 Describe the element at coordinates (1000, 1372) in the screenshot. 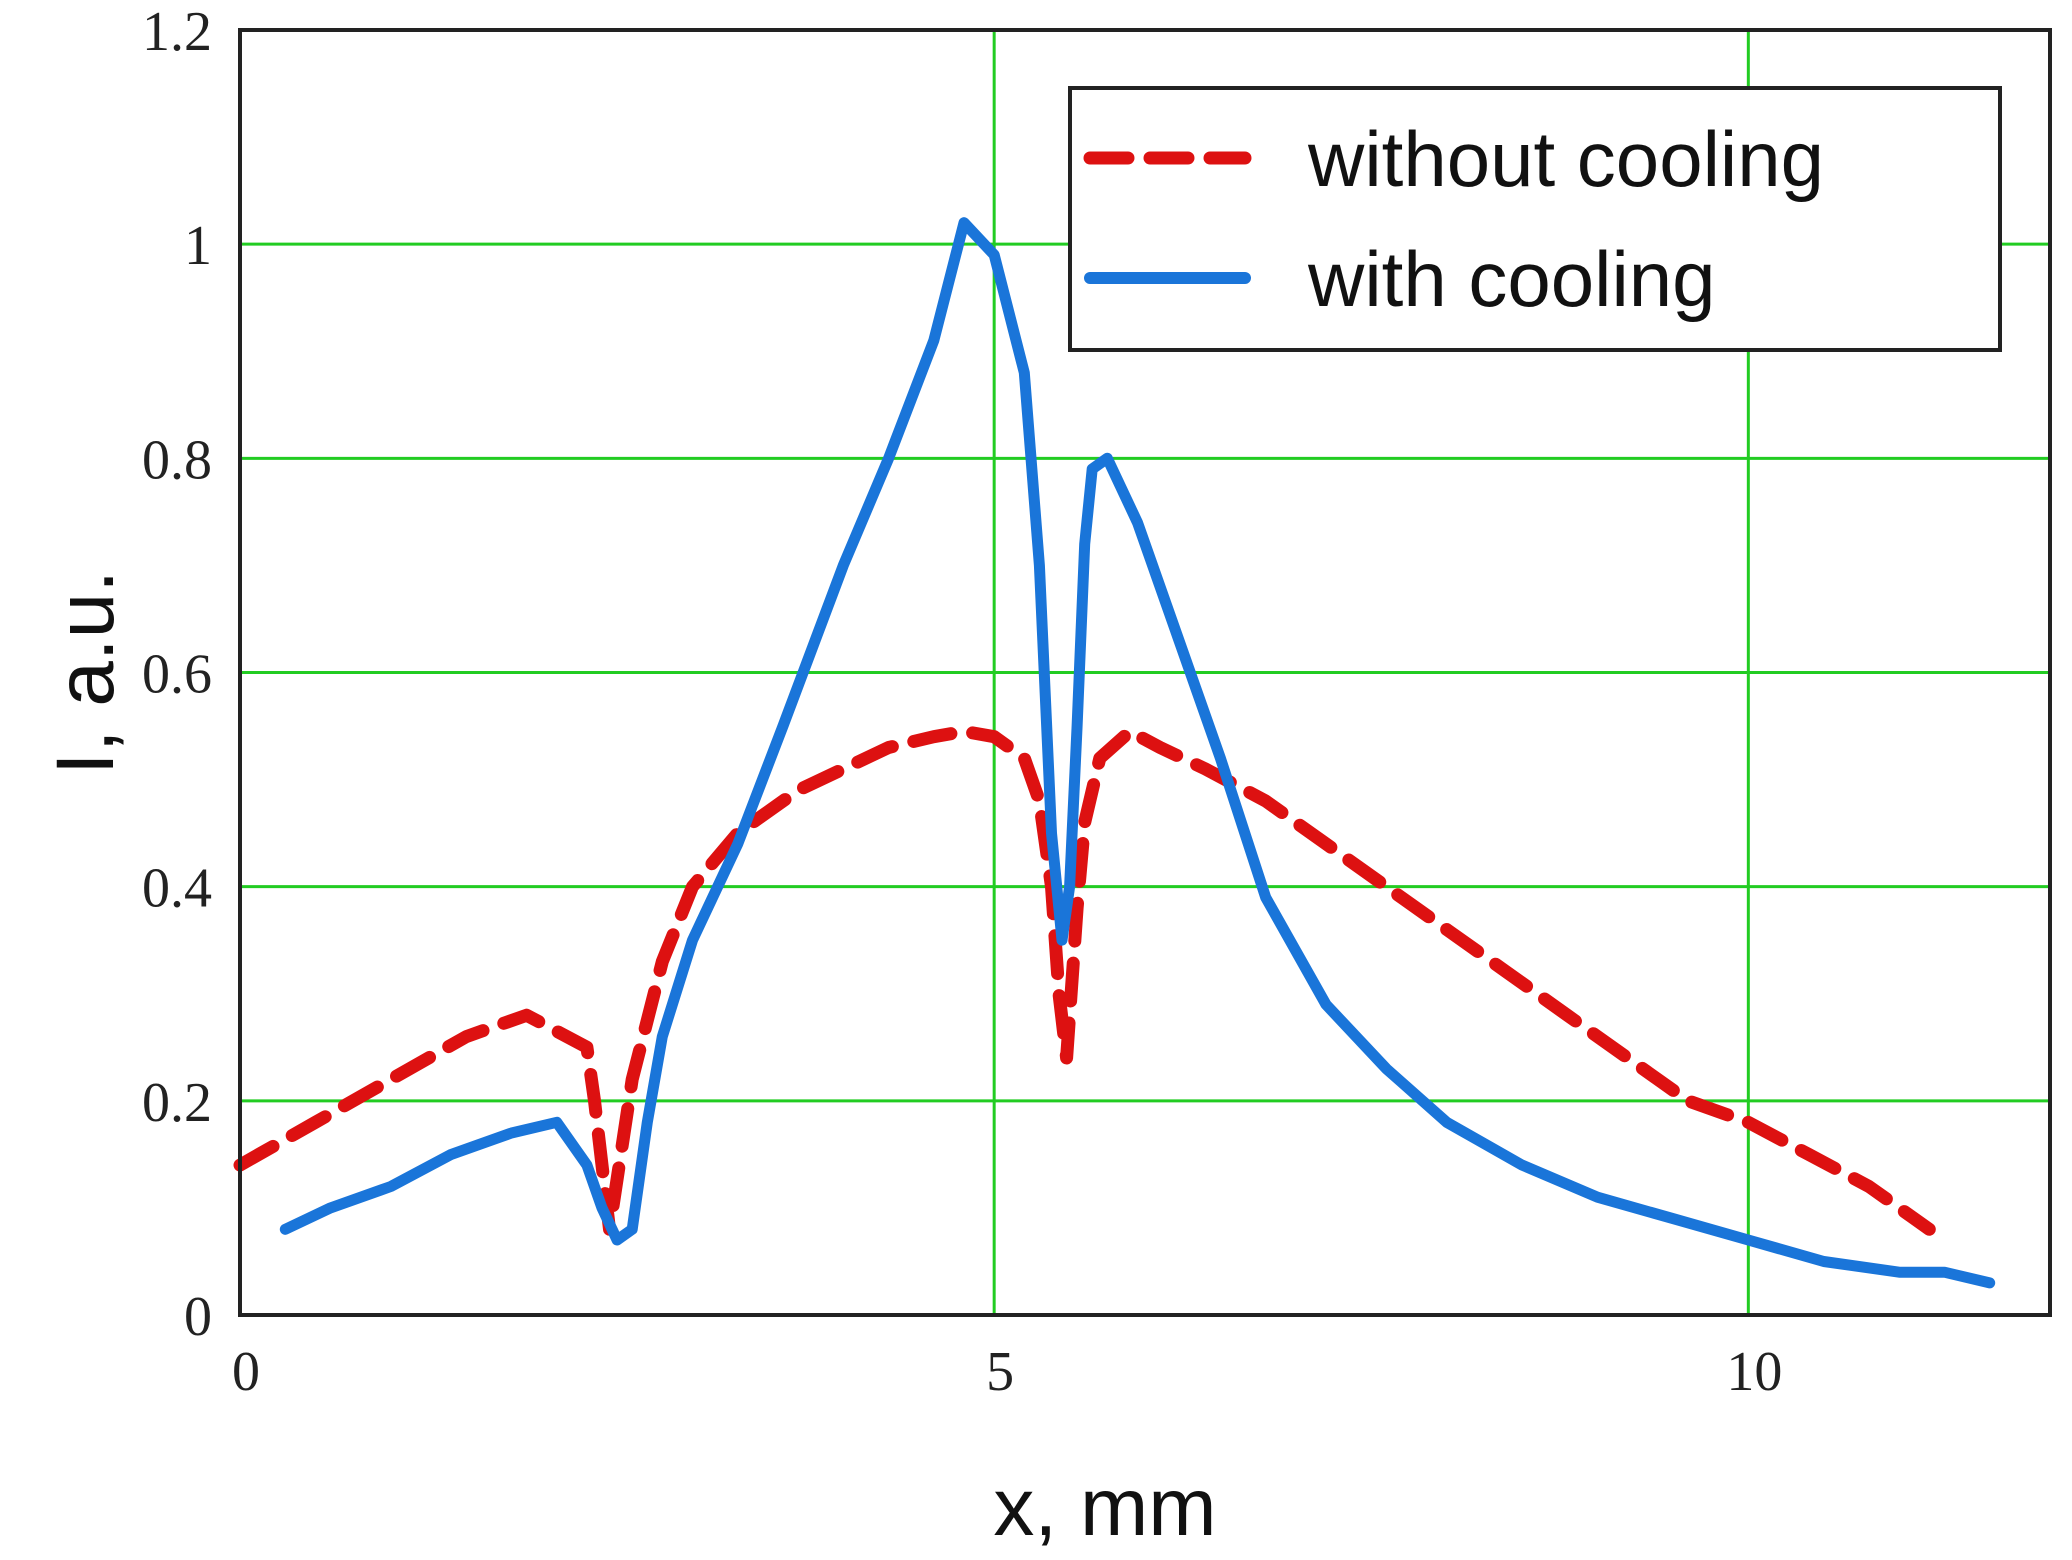

I see `x-tick-label: 5` at that location.